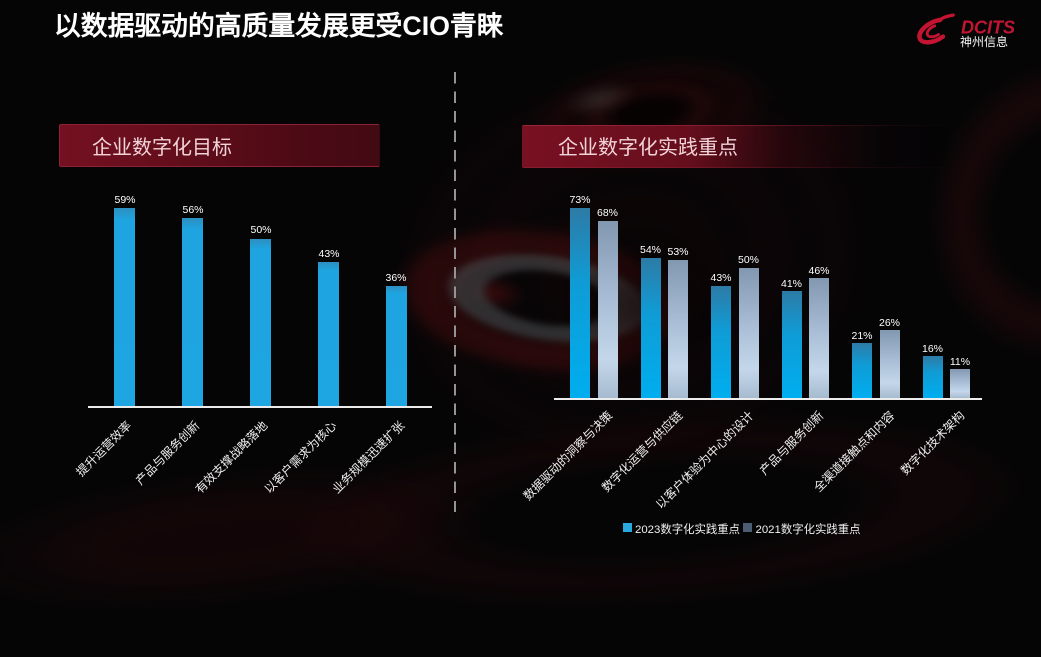 The image size is (1041, 657). What do you see at coordinates (984, 41) in the screenshot?
I see `svg-text: 神州信息` at bounding box center [984, 41].